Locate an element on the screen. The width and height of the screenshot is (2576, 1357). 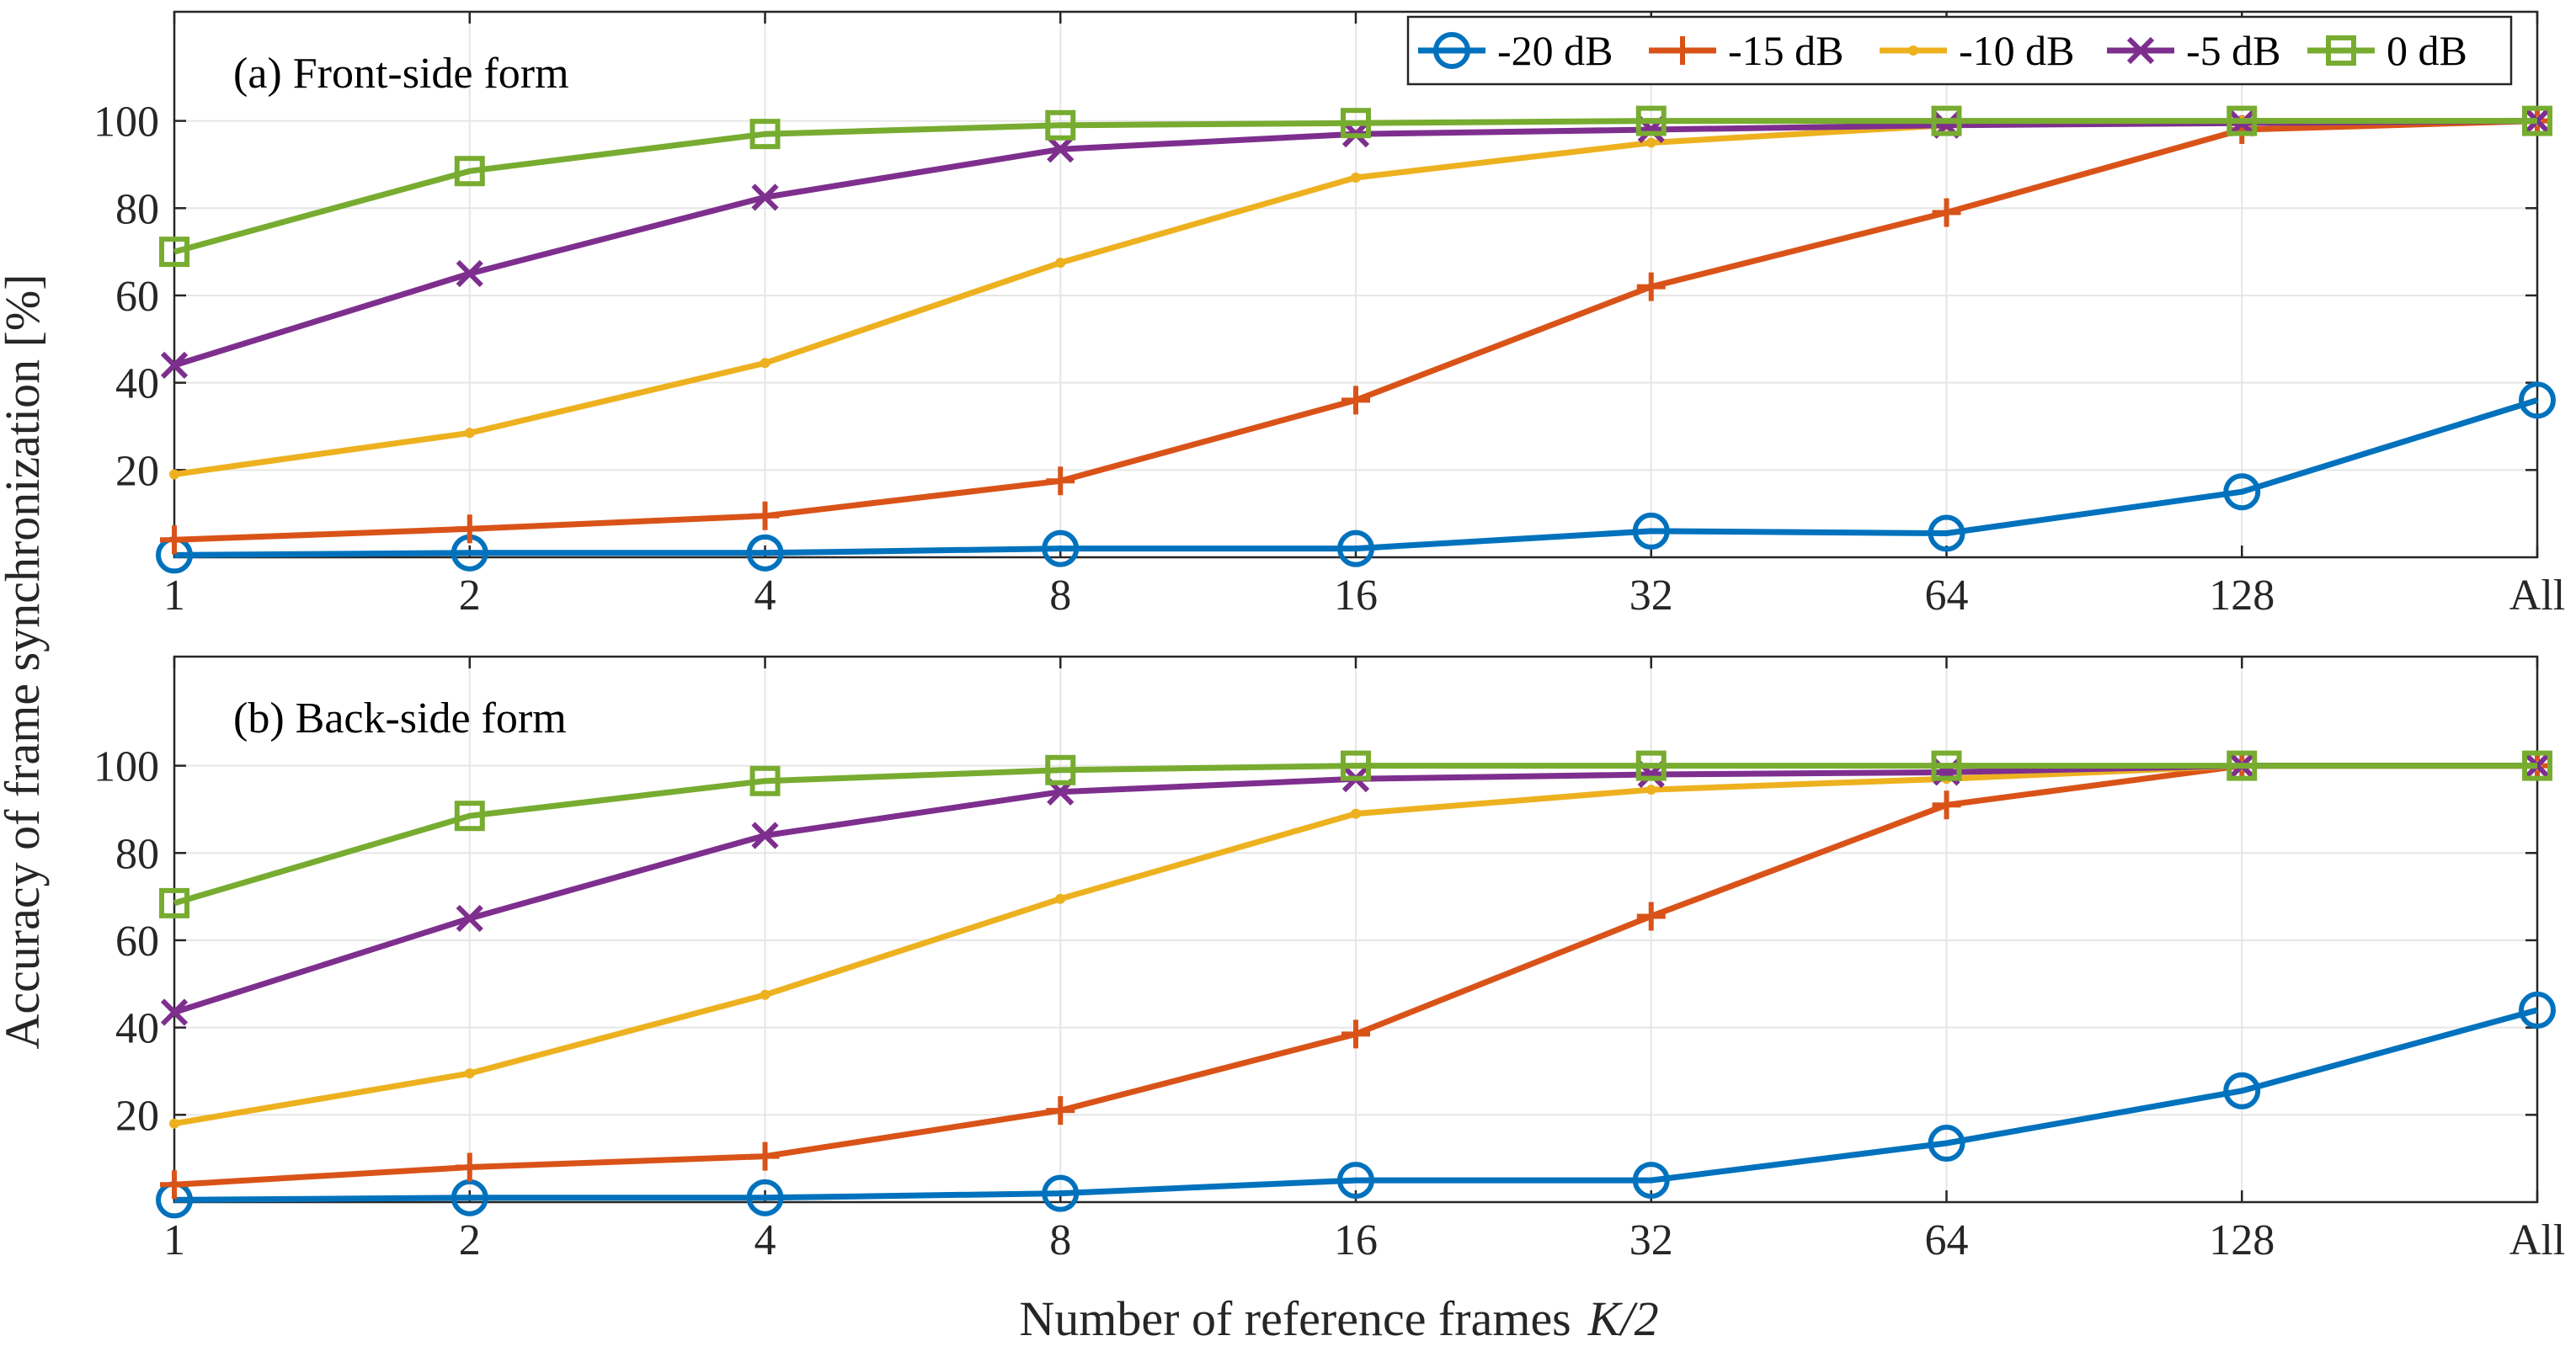
y-axis-label: Accuracy of frame synchronization [%] is located at coordinates (25, 661).